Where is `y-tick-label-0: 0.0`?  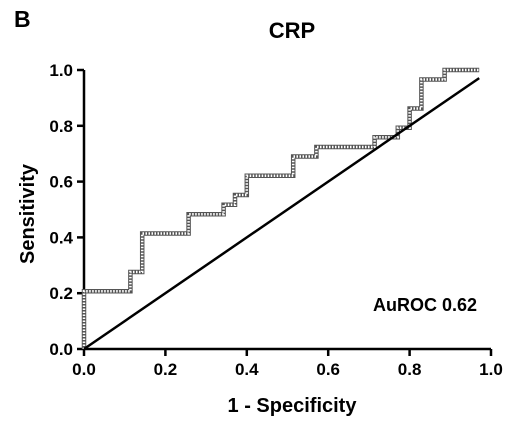
y-tick-label-0: 0.0 is located at coordinates (61, 349).